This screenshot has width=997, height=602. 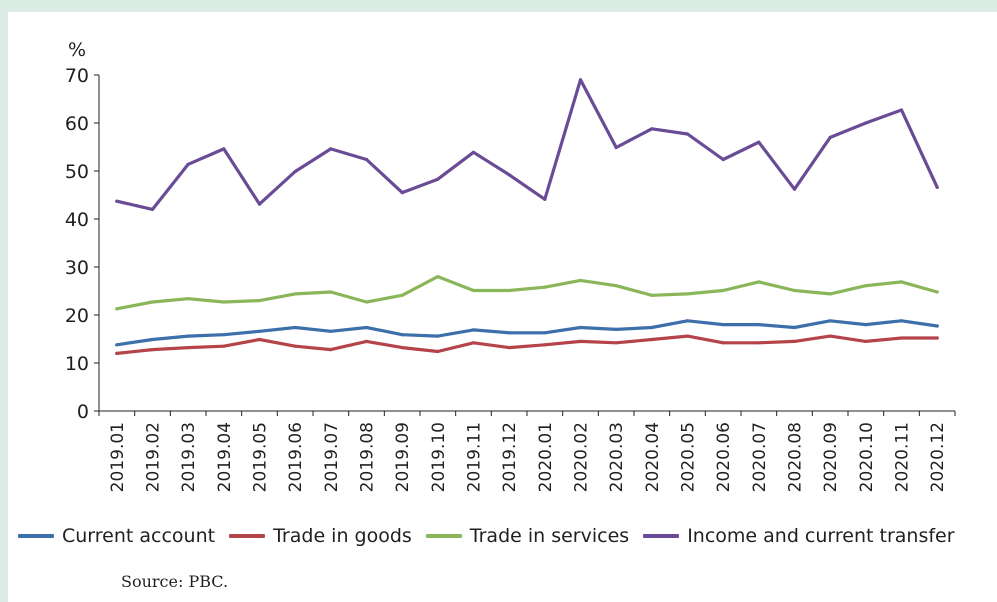 What do you see at coordinates (527, 293) in the screenshot?
I see `series-line-trade-in-services` at bounding box center [527, 293].